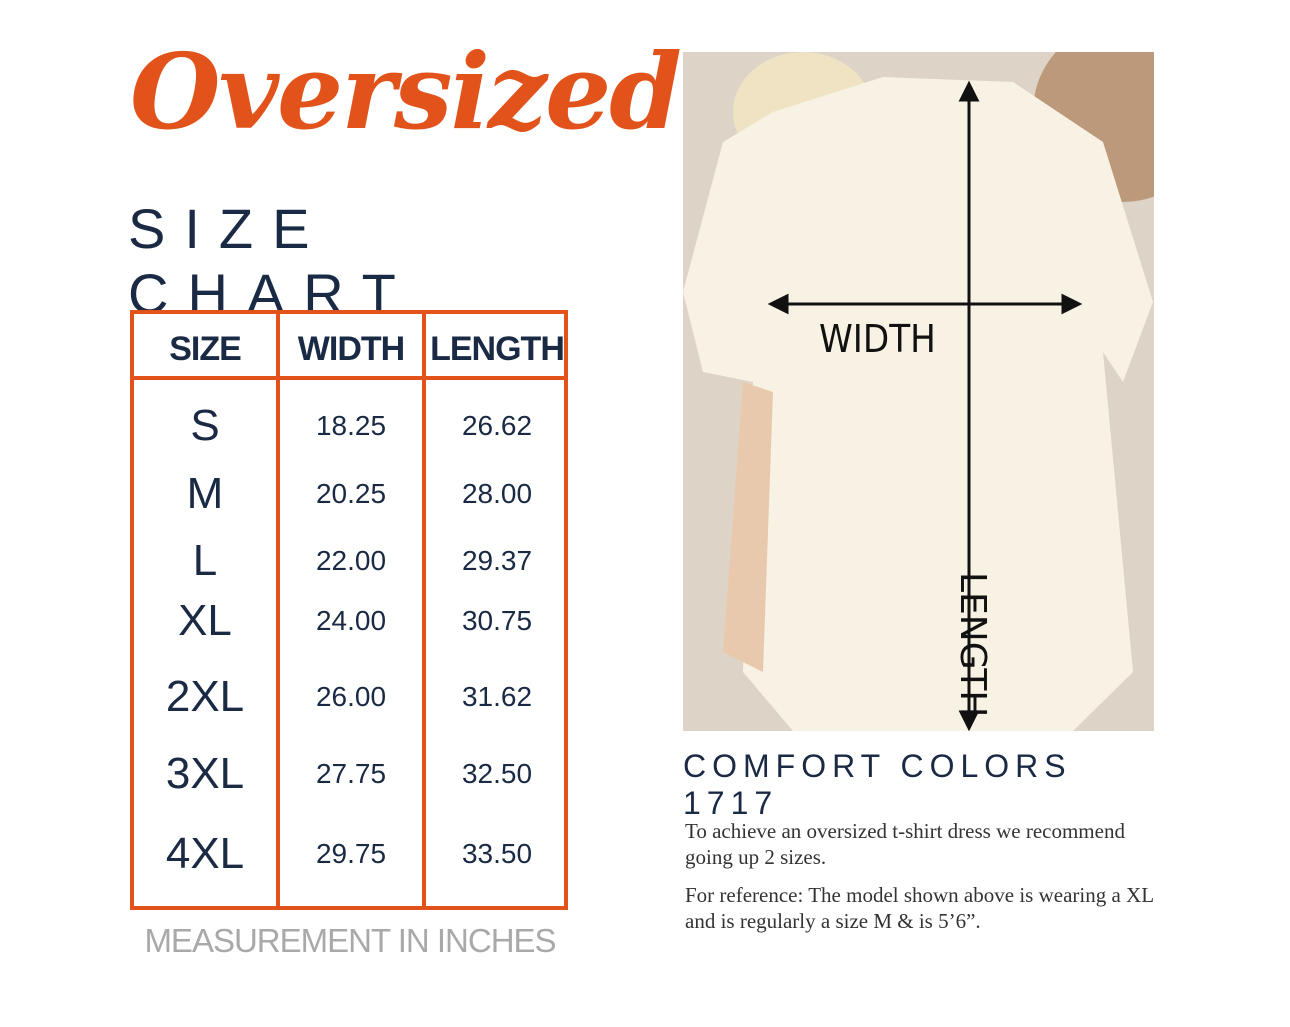 The height and width of the screenshot is (1027, 1290). I want to click on length-label: LENGTH, so click(972, 644).